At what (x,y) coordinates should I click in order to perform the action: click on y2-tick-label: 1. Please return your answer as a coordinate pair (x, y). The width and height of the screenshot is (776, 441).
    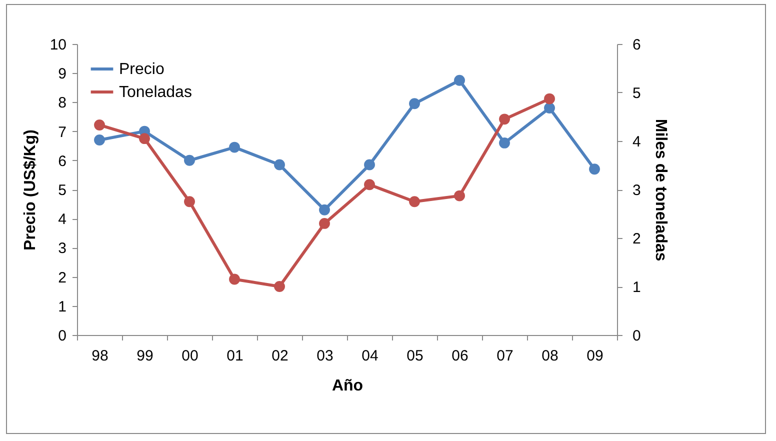
    Looking at the image, I should click on (636, 287).